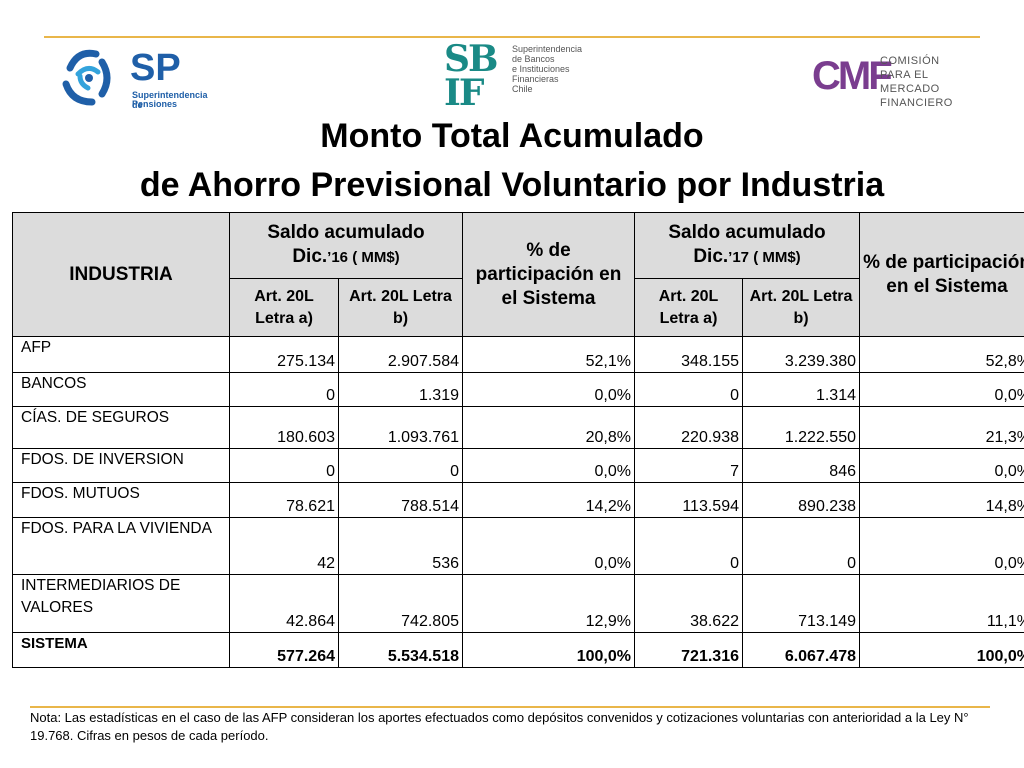  Describe the element at coordinates (284, 465) in the screenshot. I see `cell-a16: 0` at that location.